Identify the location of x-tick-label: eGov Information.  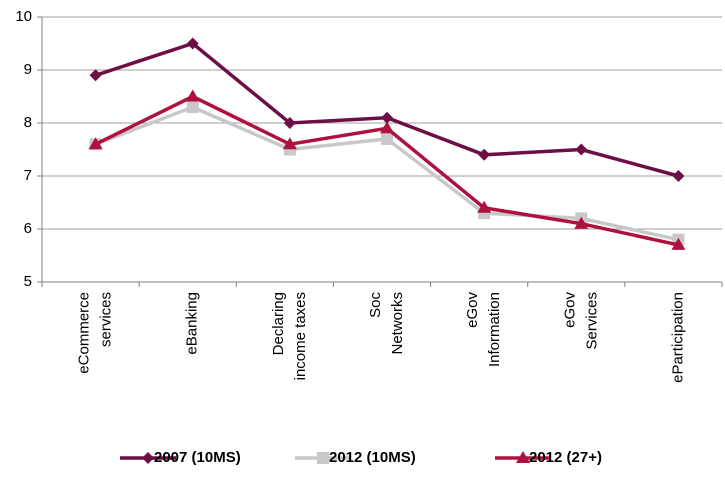
(483, 330).